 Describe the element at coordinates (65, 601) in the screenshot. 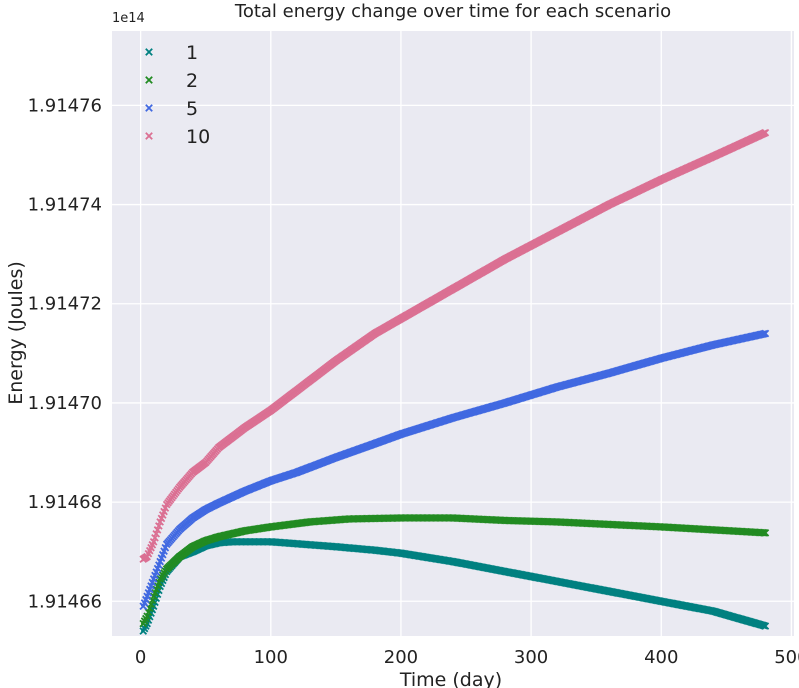

I see `y-tick-label: 1.91466` at that location.